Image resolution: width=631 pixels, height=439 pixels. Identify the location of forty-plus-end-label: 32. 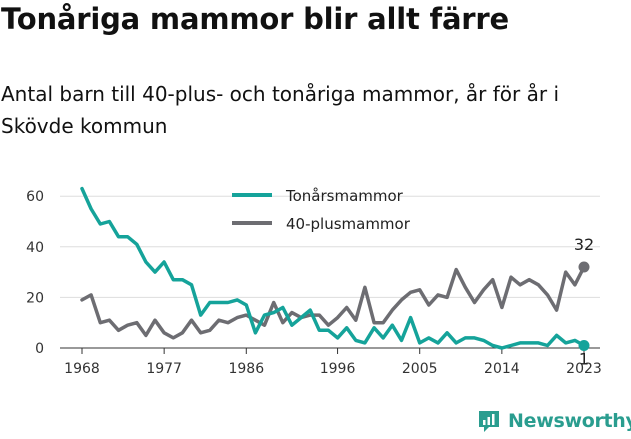
(584, 244).